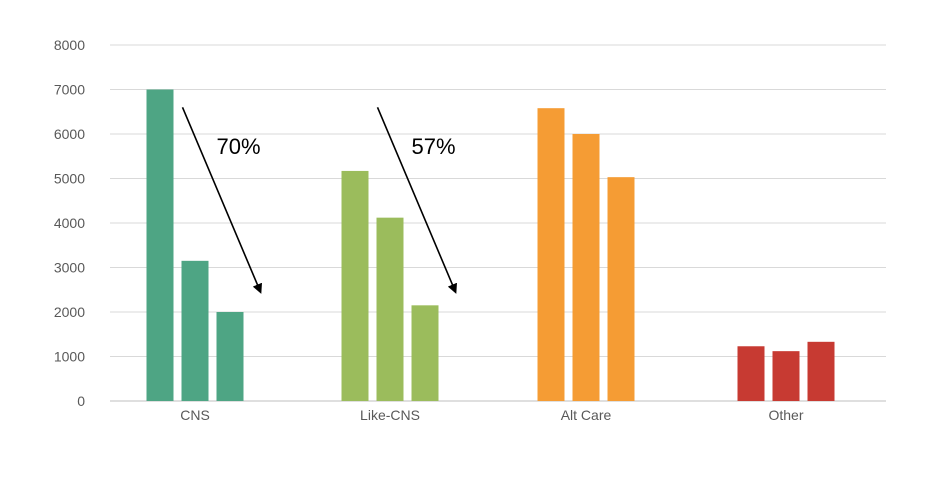  I want to click on y-axis-ticks: 0 1000 2000 3000 4000 5000 6000 7000 8000, so click(69, 223).